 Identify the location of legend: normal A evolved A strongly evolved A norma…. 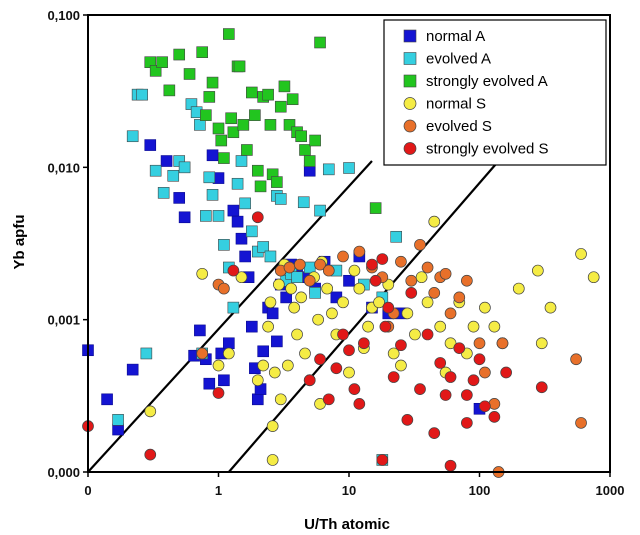
(495, 92).